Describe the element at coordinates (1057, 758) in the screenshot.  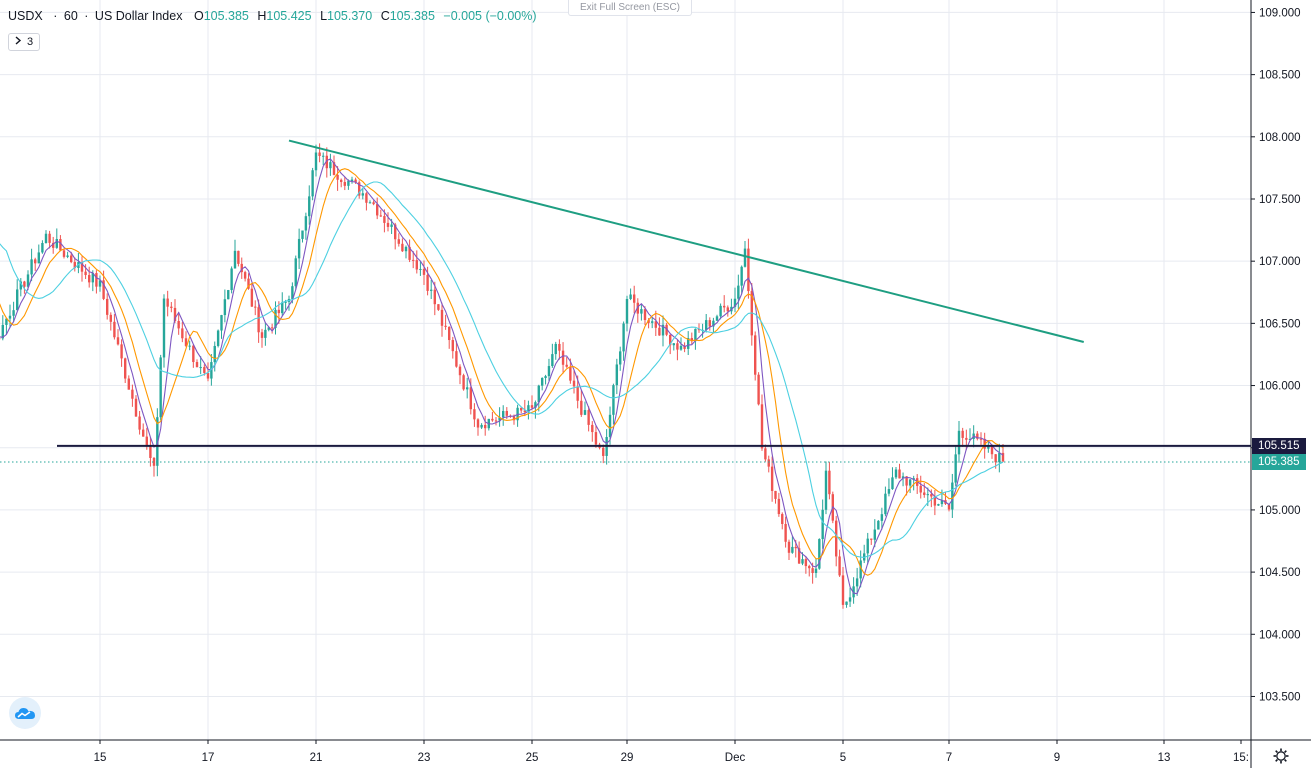
I see `time-tick-label: 9` at that location.